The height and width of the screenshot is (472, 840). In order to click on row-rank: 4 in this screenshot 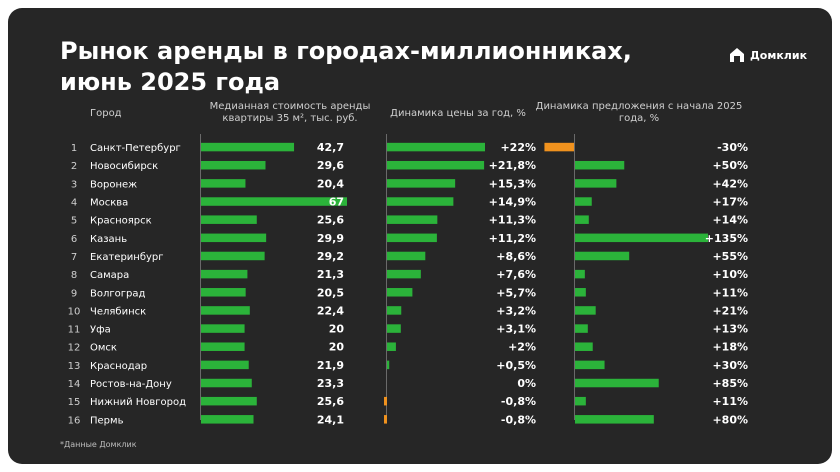, I will do `click(74, 203)`.